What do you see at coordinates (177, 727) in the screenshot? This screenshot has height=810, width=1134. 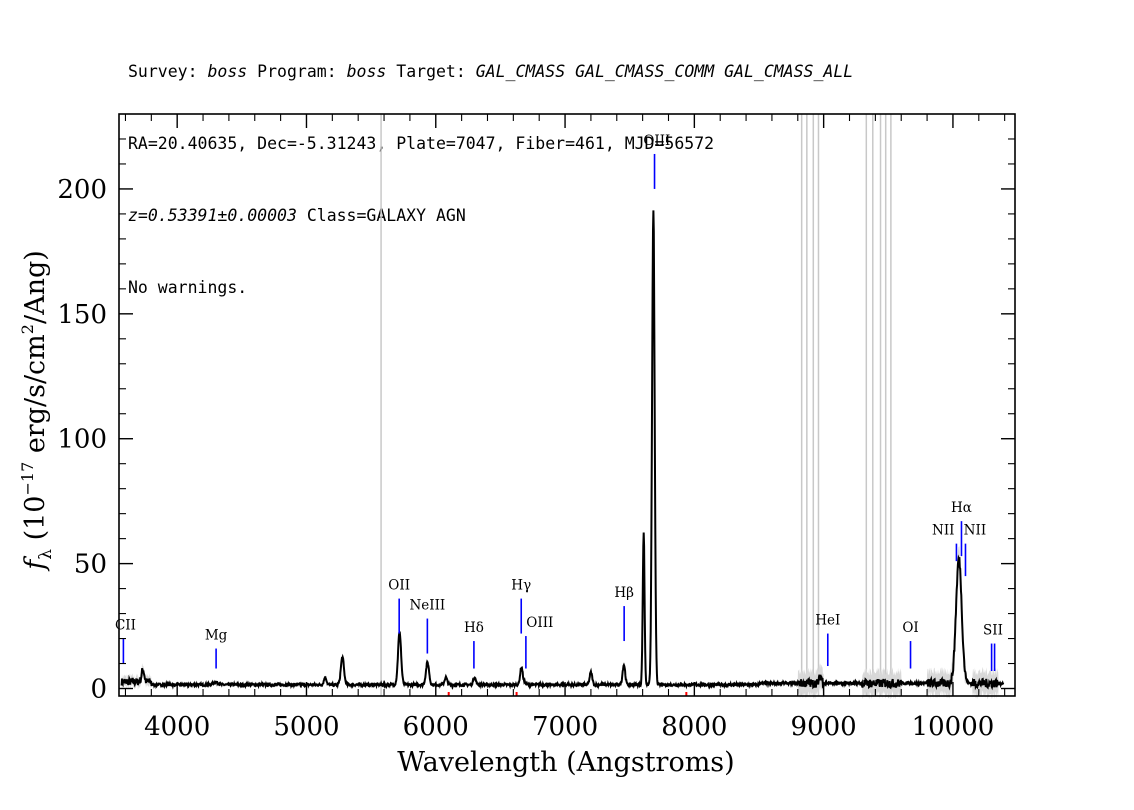 I see `x-tick-label: 4000` at bounding box center [177, 727].